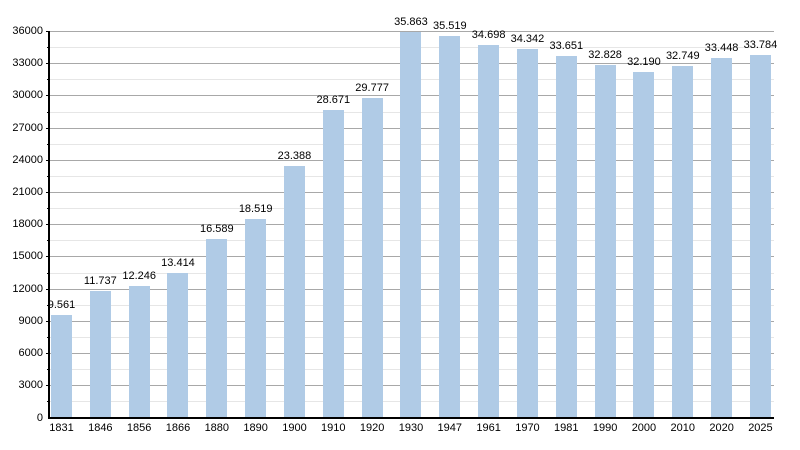  What do you see at coordinates (100, 428) in the screenshot?
I see `x-axis-label: 1846` at bounding box center [100, 428].